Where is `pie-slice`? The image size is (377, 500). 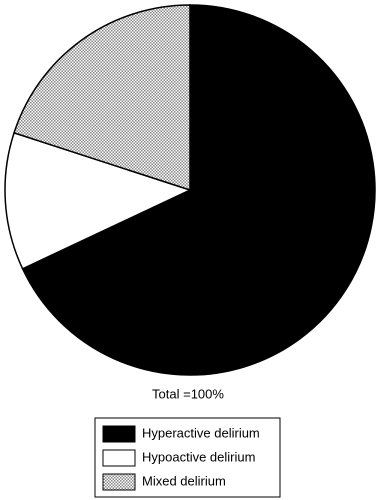
pie-slice is located at coordinates (98, 200).